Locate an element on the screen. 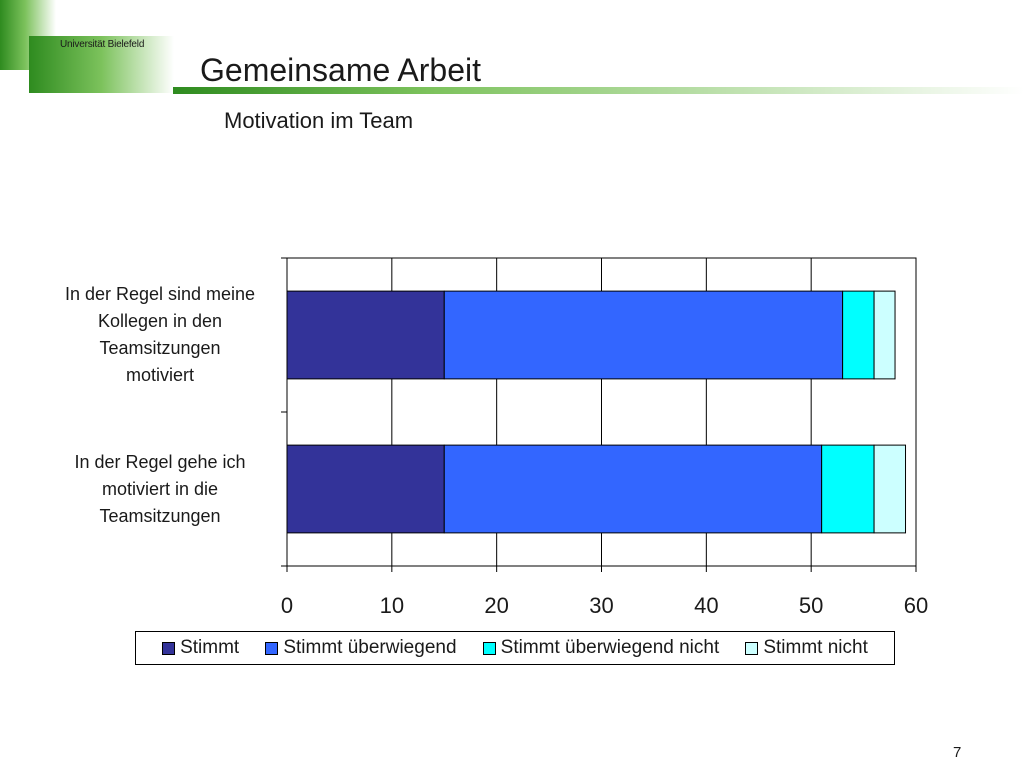 This screenshot has width=1024, height=768. university-logo is located at coordinates (101, 64).